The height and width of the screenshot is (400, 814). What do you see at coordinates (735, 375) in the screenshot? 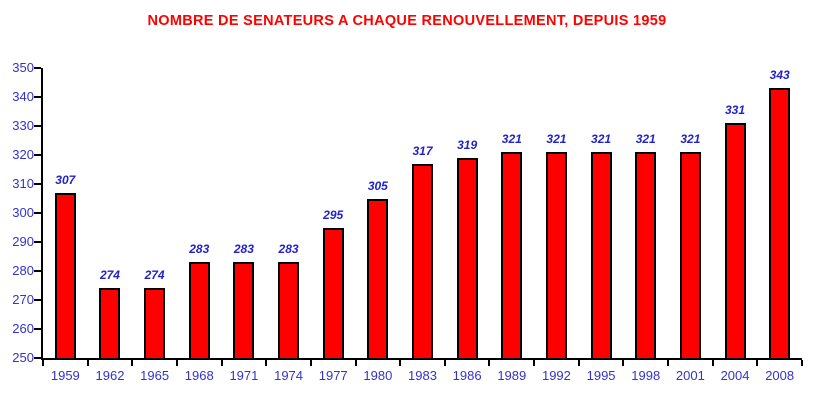
I see `x-axis-label: 2004` at bounding box center [735, 375].